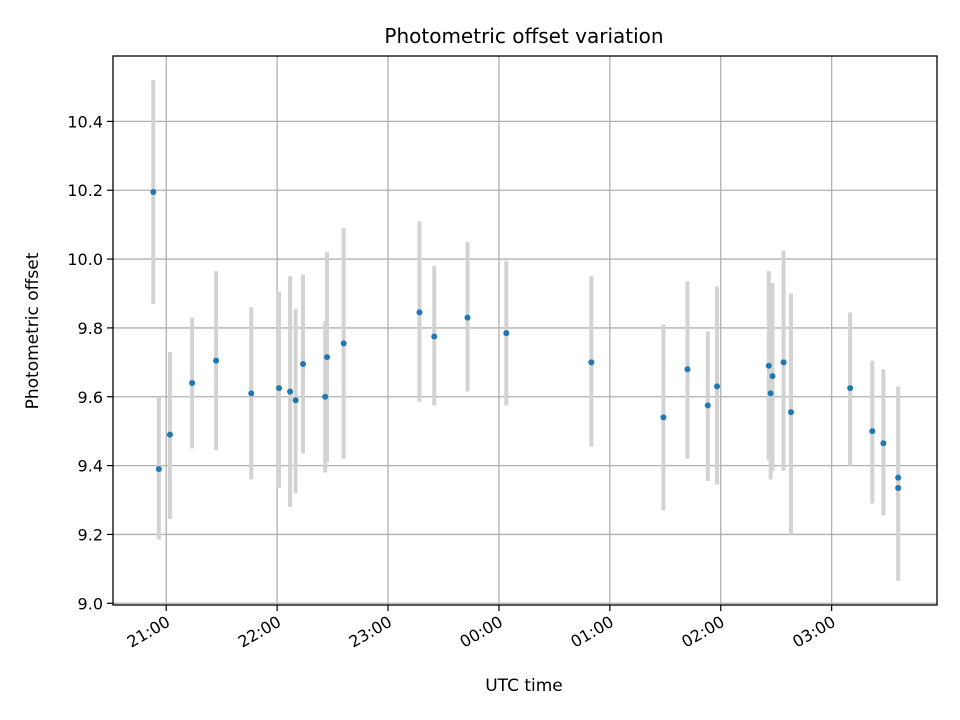 The width and height of the screenshot is (960, 720). What do you see at coordinates (259, 632) in the screenshot?
I see `x-tick-label: 22:00` at bounding box center [259, 632].